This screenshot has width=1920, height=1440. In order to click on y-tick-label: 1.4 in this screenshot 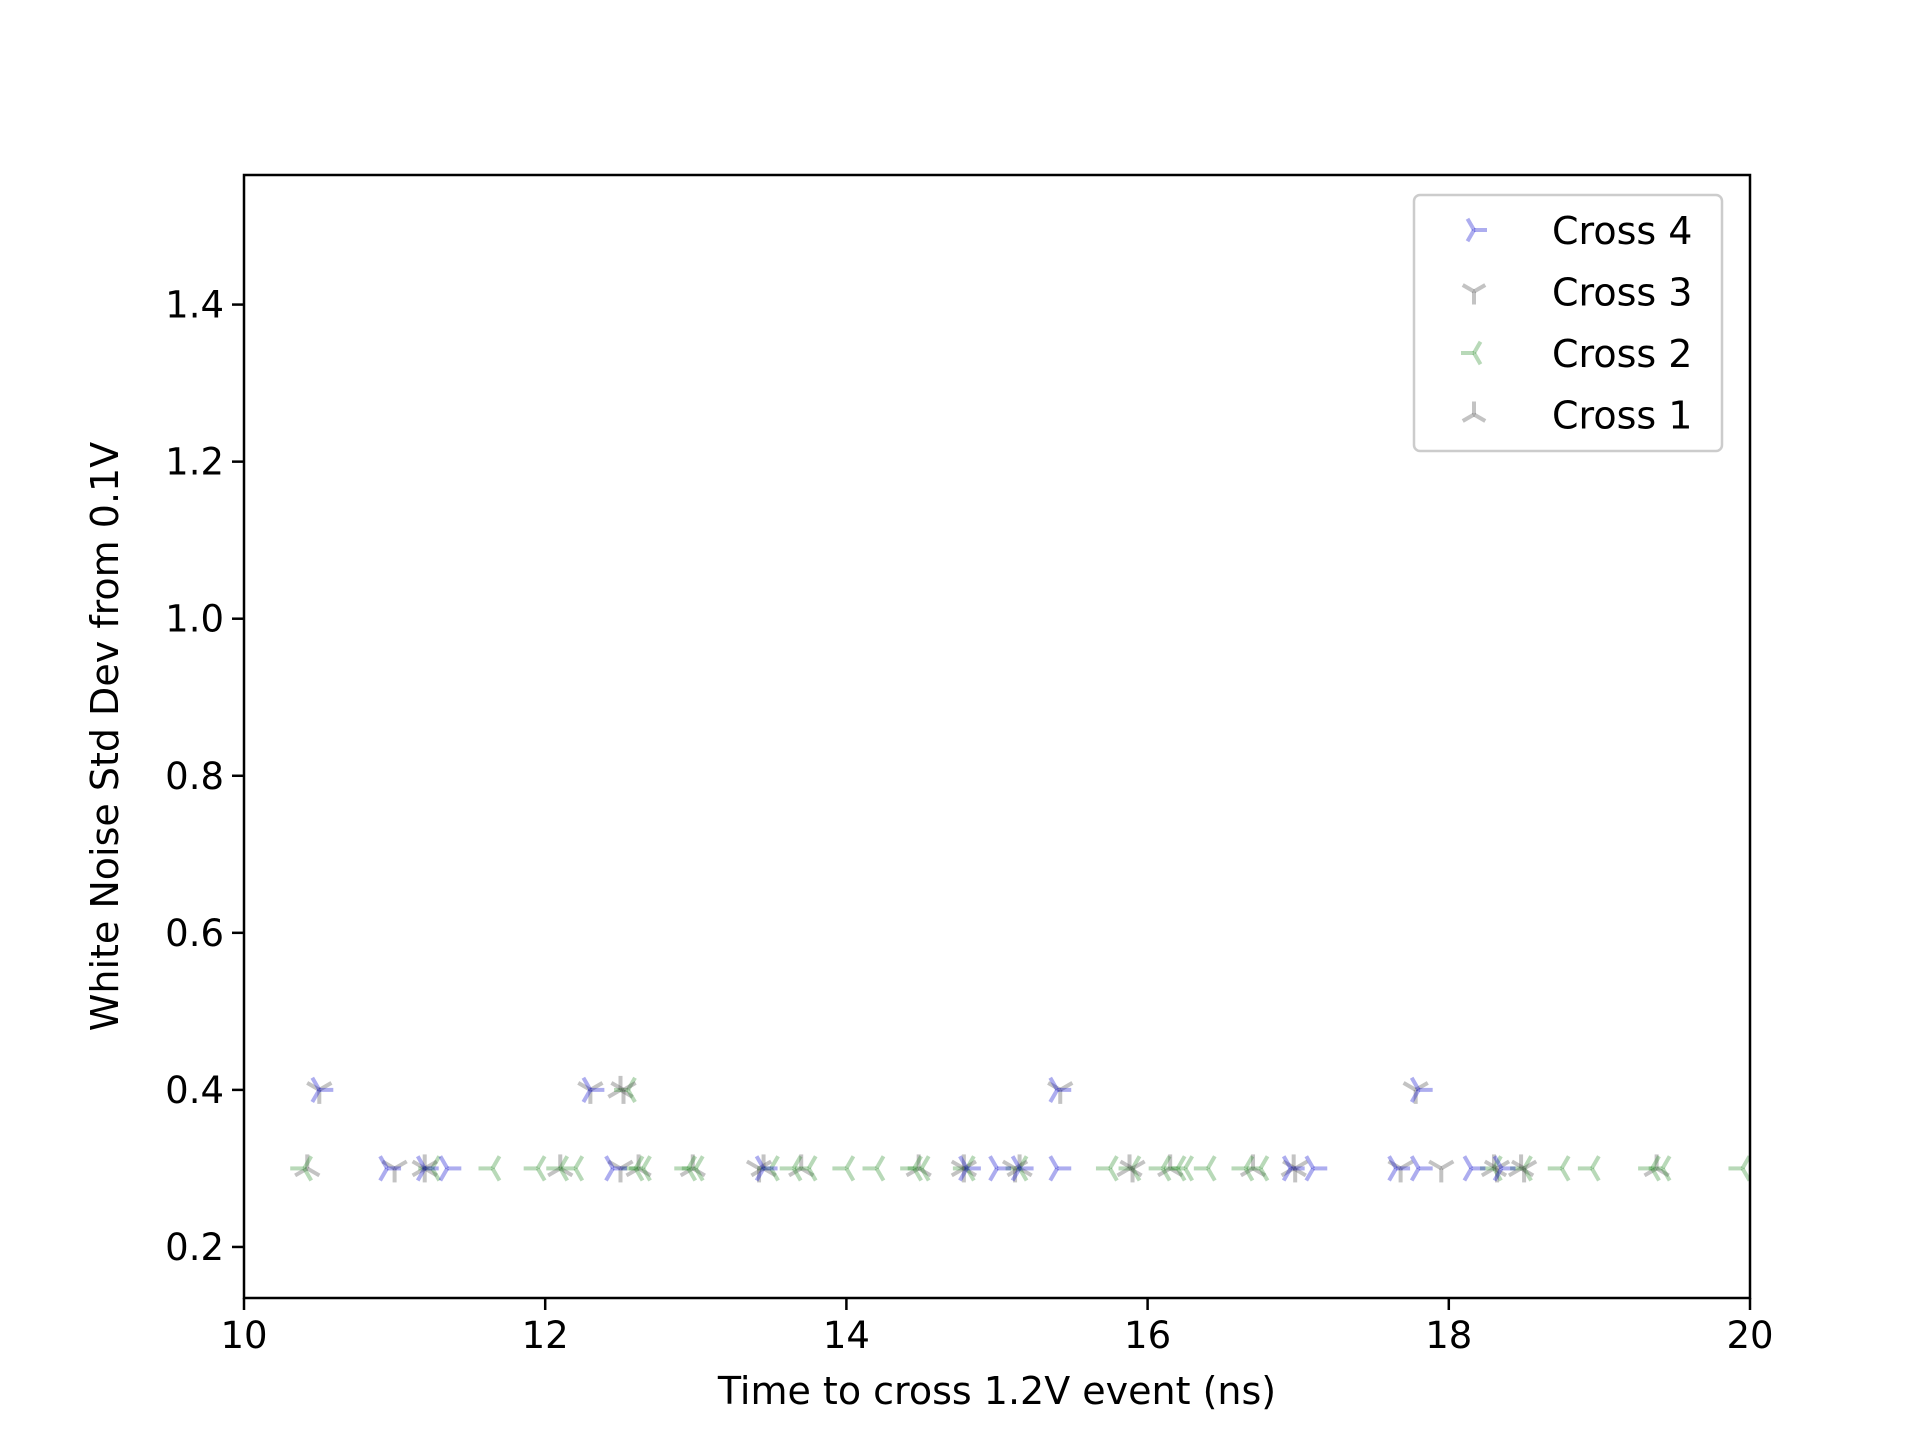, I will do `click(194, 305)`.